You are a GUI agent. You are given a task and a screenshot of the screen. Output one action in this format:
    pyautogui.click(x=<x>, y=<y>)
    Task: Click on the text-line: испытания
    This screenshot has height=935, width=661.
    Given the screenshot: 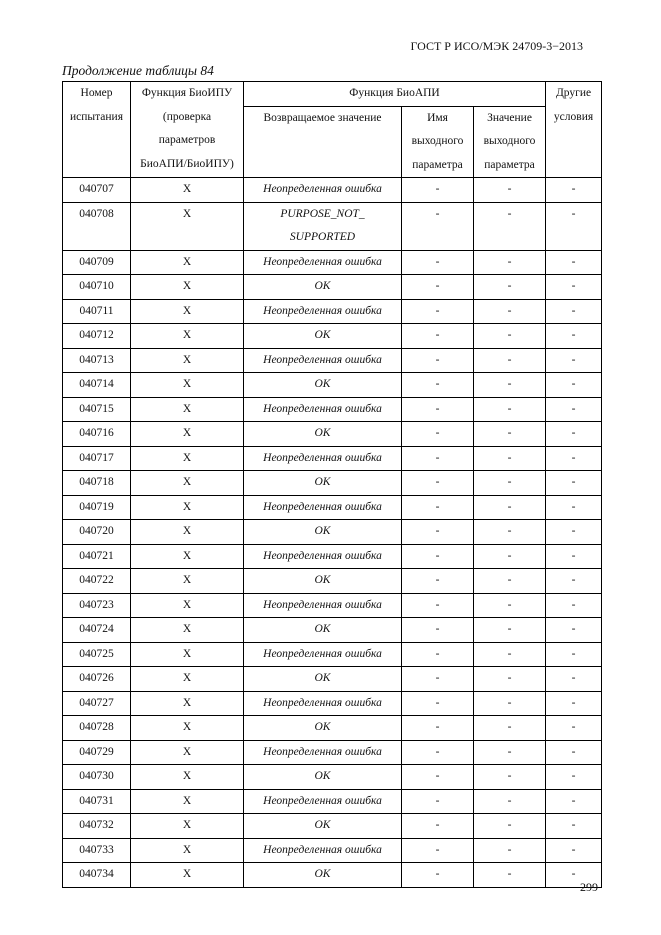 What is the action you would take?
    pyautogui.click(x=96, y=116)
    